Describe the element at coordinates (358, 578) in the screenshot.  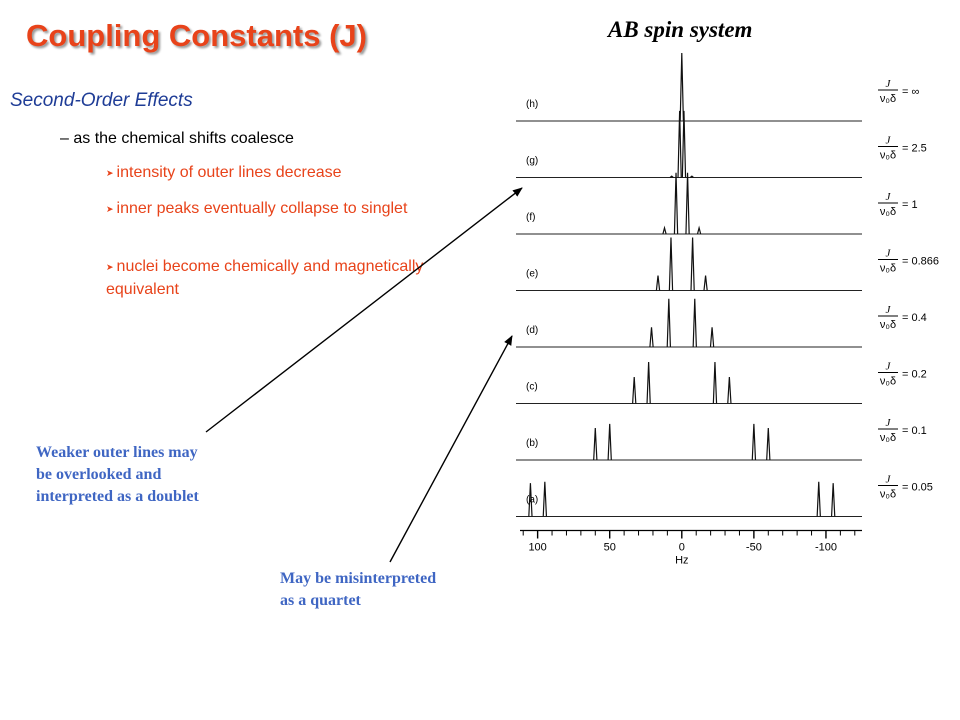
I see `quartet-note-line: May be misinterpreted` at that location.